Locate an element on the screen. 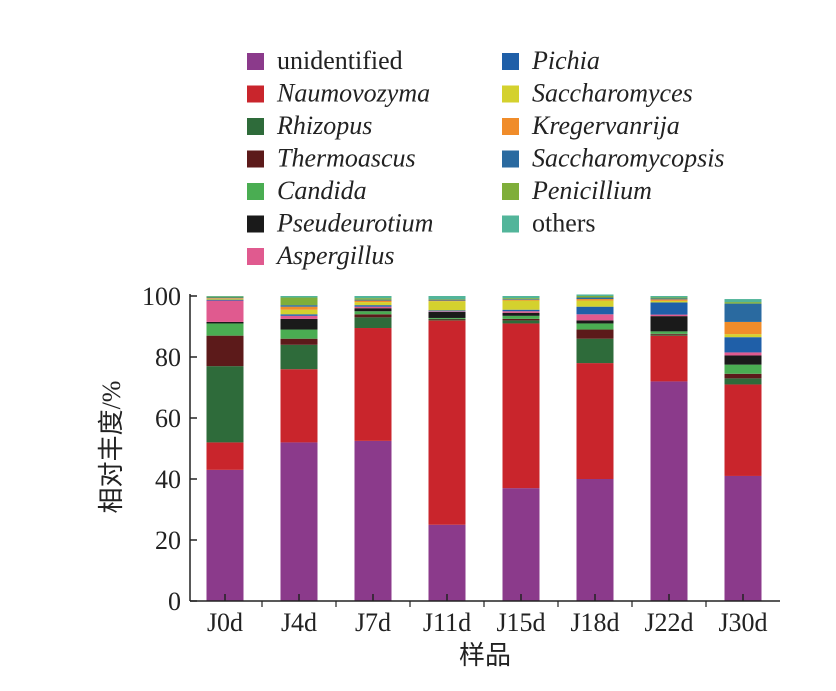 The width and height of the screenshot is (836, 691). y-tick-label: 100 is located at coordinates (161, 296).